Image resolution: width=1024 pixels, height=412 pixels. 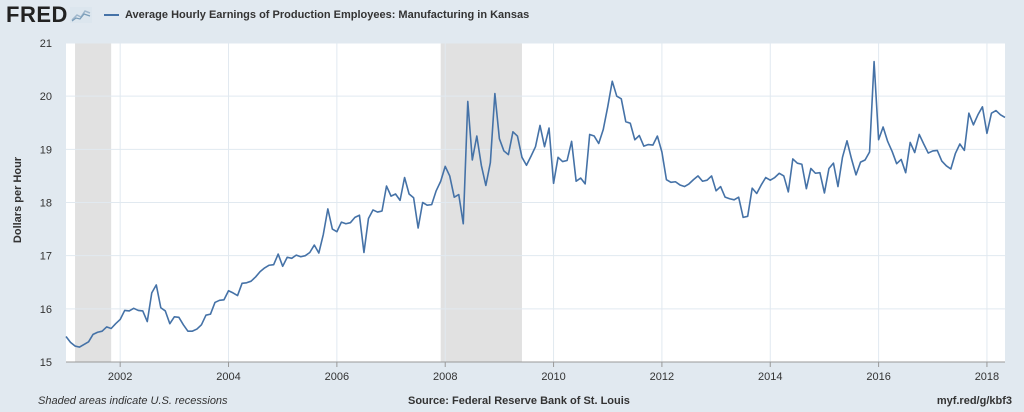 I want to click on x-tick-label: 2014, so click(x=770, y=377).